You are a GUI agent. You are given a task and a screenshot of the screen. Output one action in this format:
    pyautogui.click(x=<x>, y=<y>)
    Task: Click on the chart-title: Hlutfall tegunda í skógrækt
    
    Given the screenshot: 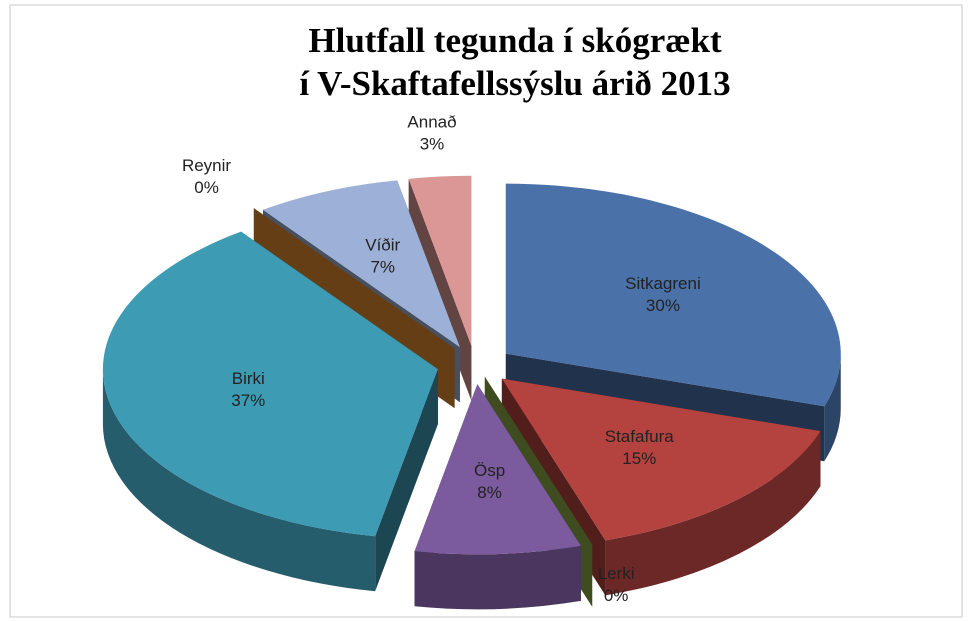 What is the action you would take?
    pyautogui.click(x=515, y=40)
    